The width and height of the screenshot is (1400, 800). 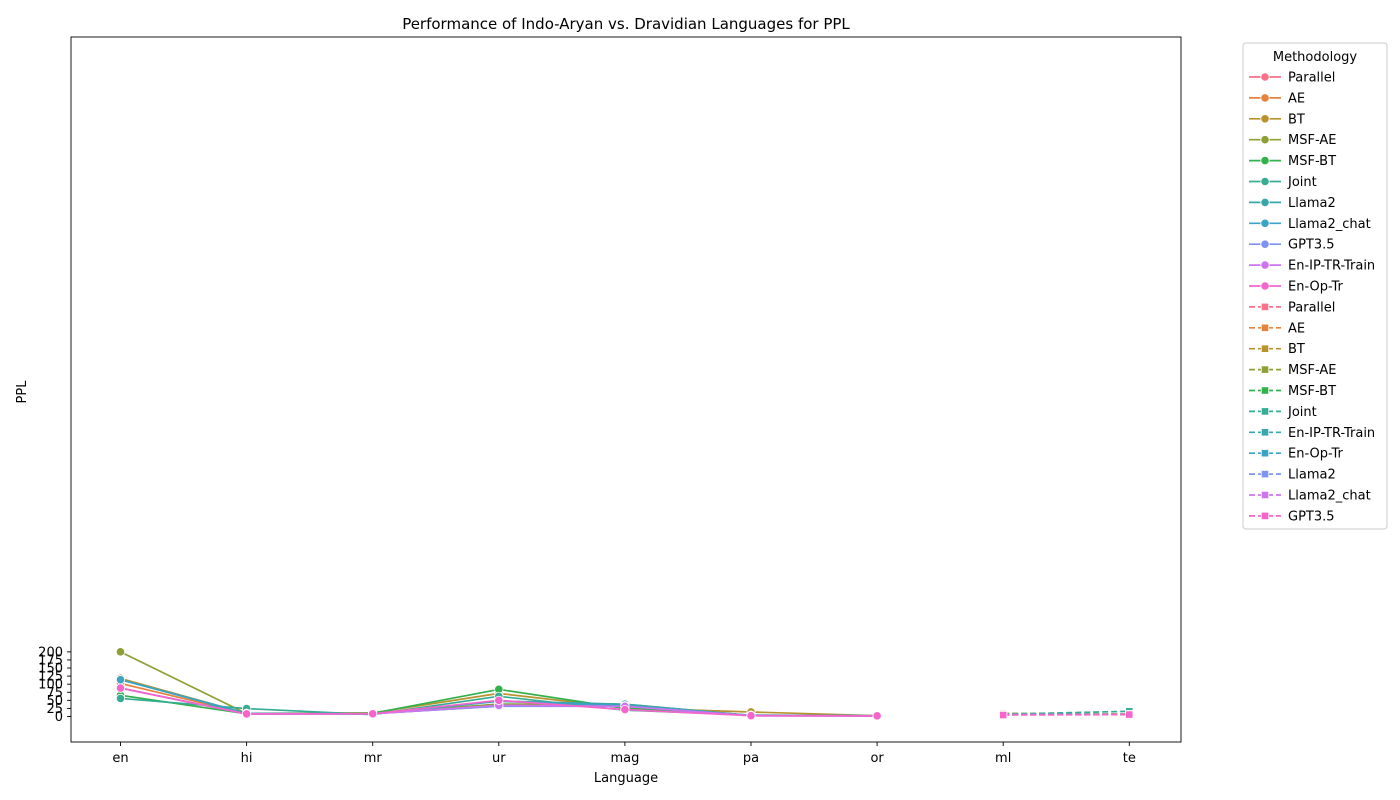 What do you see at coordinates (751, 758) in the screenshot?
I see `x-tick-label: pa` at bounding box center [751, 758].